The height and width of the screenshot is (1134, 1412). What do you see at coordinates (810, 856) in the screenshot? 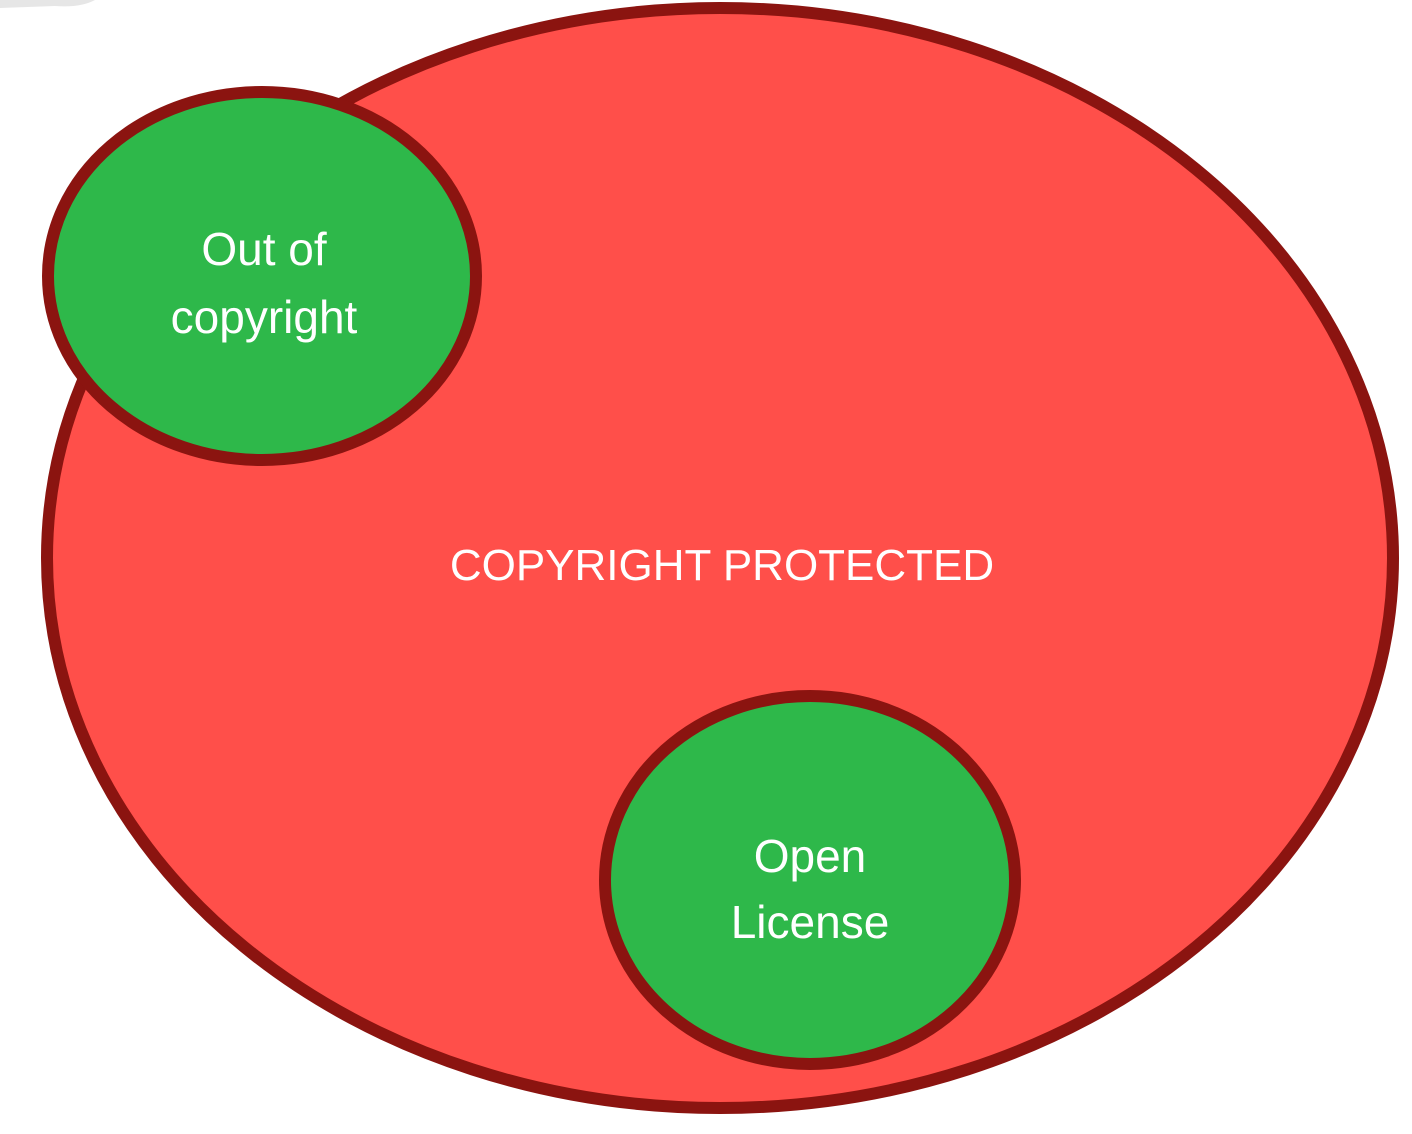
I see `open-license-label-line1: Open` at bounding box center [810, 856].